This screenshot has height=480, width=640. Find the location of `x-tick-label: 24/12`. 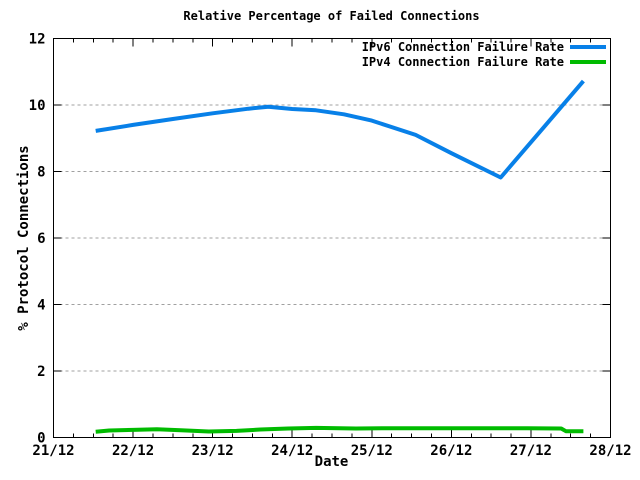

x-tick-label: 24/12 is located at coordinates (292, 451).